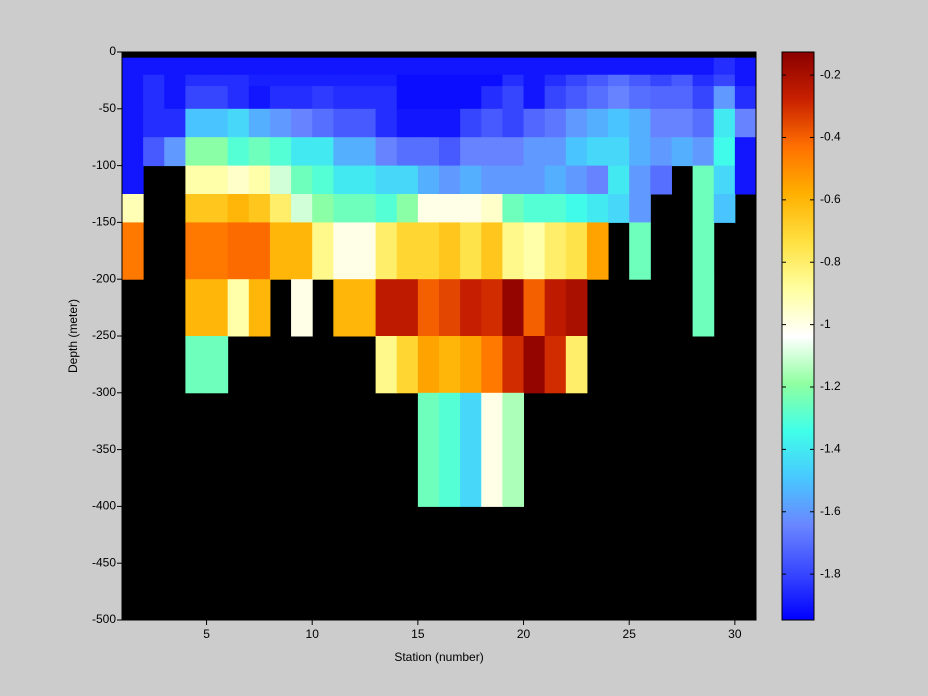 This screenshot has width=928, height=696. Describe the element at coordinates (104, 392) in the screenshot. I see `y-tick-label: -300` at that location.